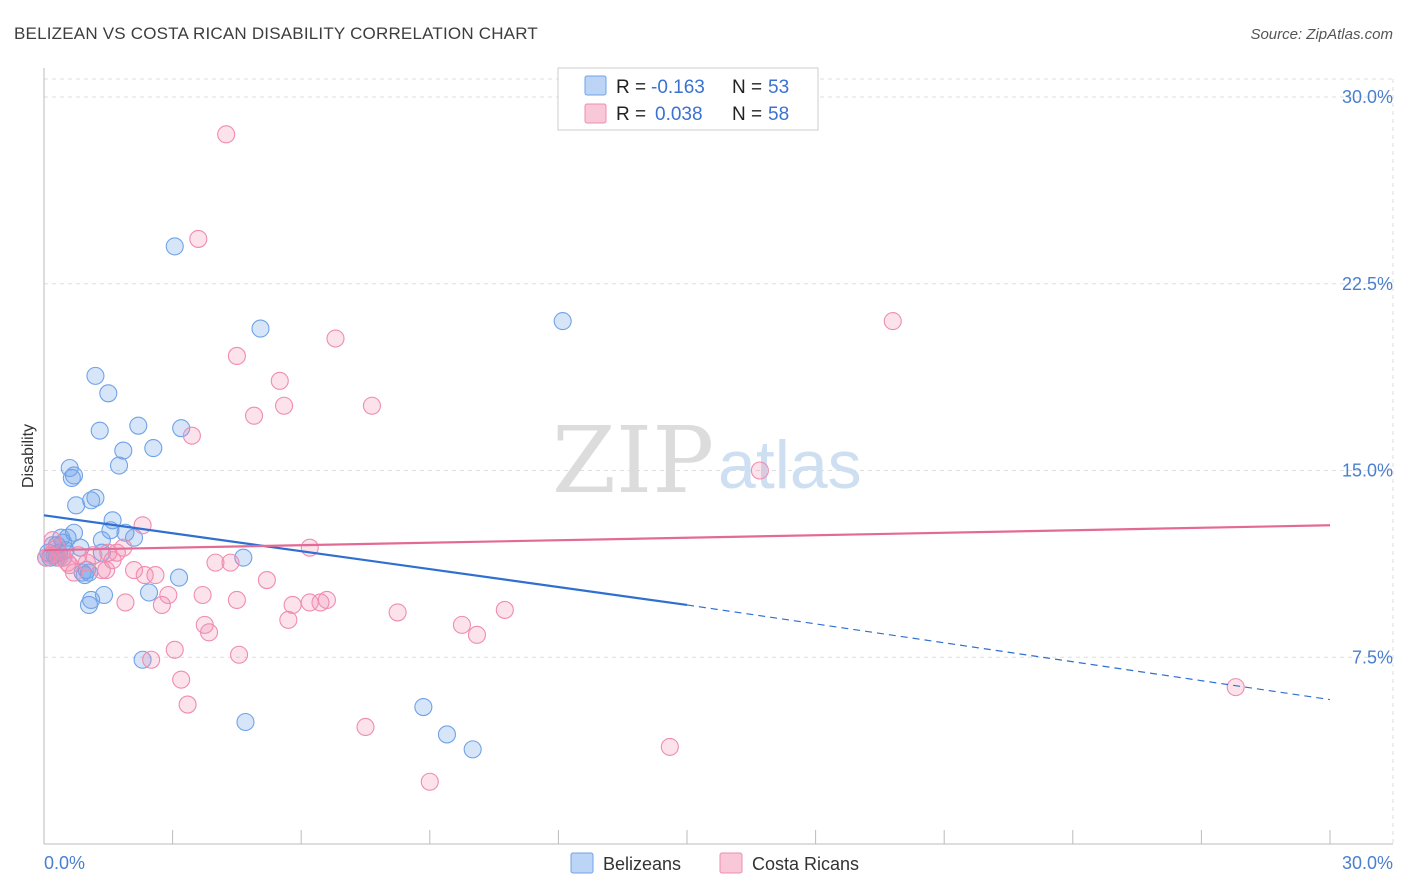 The image size is (1406, 892). I want to click on bottom-legend-label-belizeans: Belizeans, so click(642, 864).